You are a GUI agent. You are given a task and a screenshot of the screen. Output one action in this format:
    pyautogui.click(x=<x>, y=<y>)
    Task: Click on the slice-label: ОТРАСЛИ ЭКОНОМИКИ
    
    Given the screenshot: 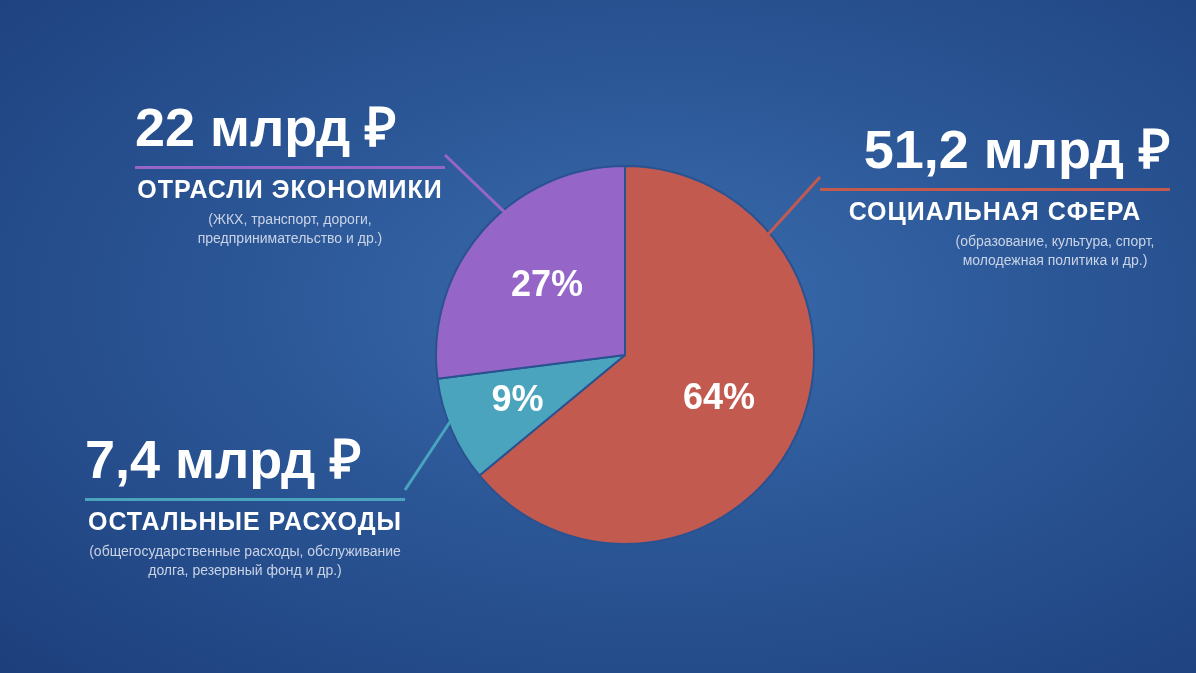 What is the action you would take?
    pyautogui.click(x=290, y=189)
    